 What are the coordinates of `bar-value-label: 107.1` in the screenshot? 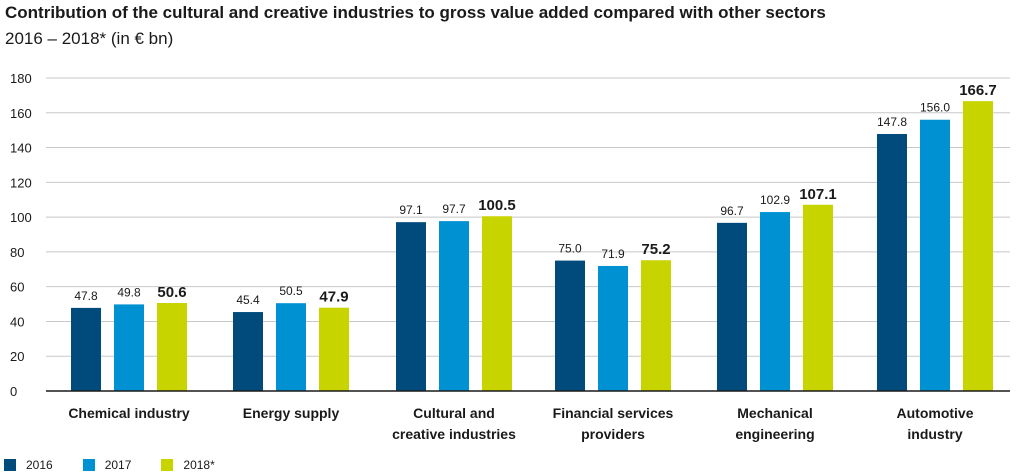 It's located at (818, 194).